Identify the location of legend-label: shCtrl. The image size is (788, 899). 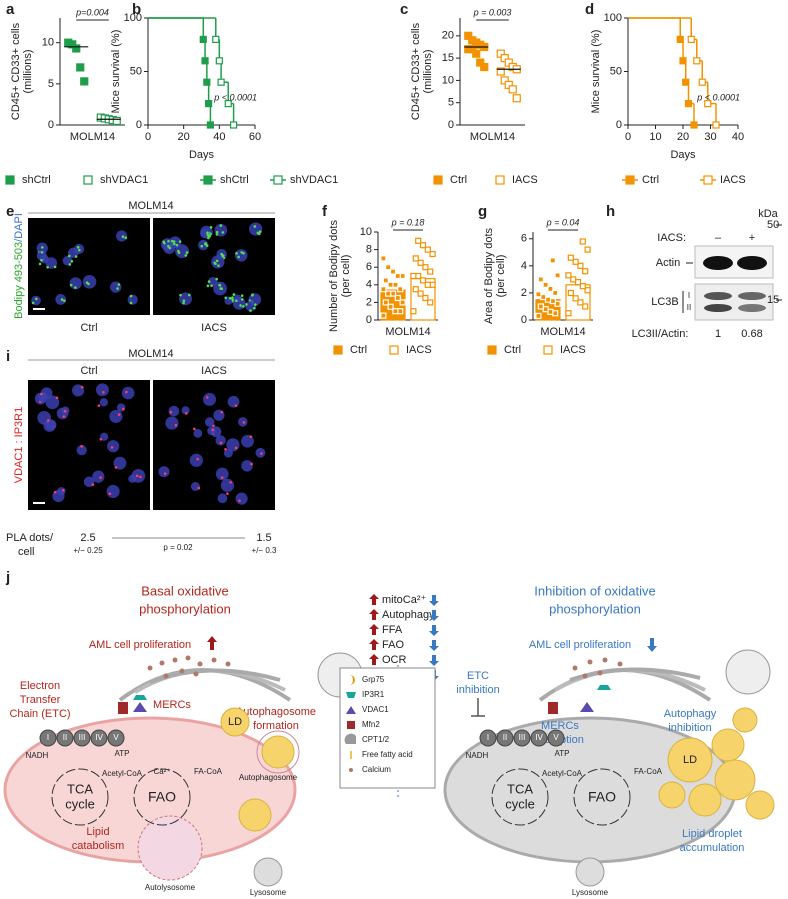
(36, 180).